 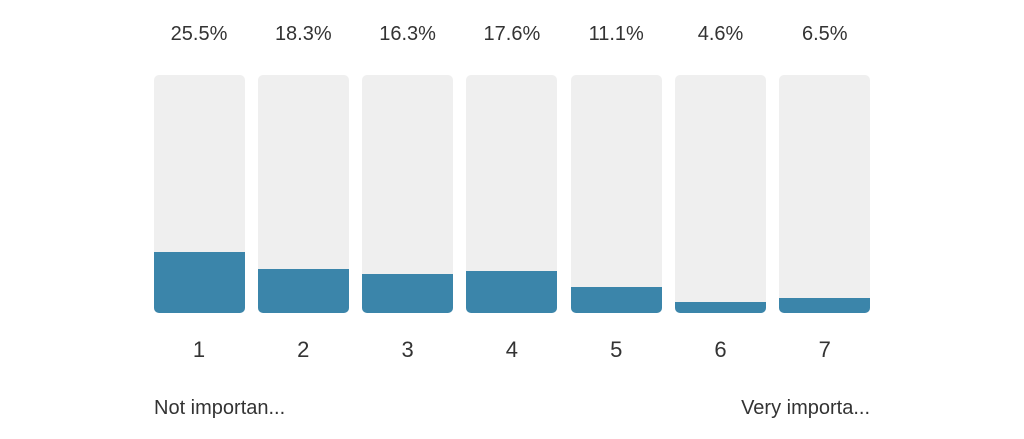 What do you see at coordinates (199, 34) in the screenshot?
I see `bar-value-label: 25.5%` at bounding box center [199, 34].